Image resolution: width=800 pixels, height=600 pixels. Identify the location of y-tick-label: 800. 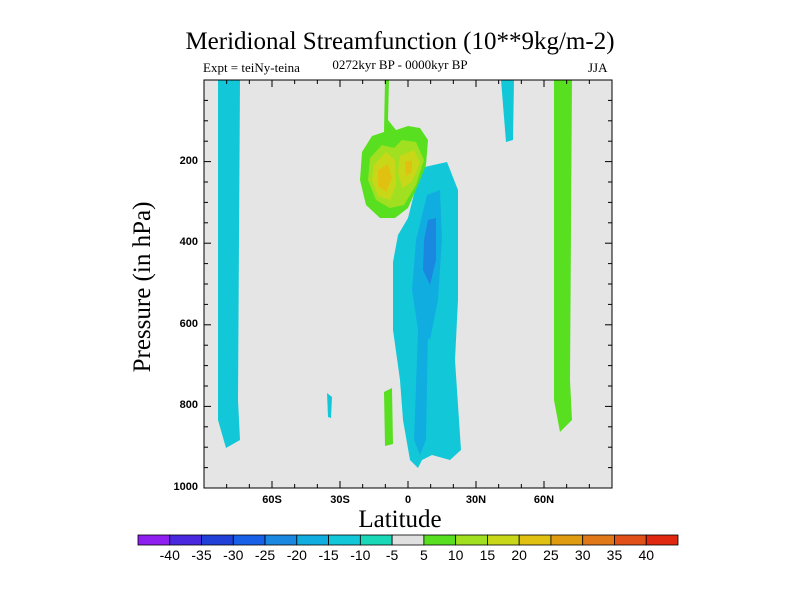
(188, 405).